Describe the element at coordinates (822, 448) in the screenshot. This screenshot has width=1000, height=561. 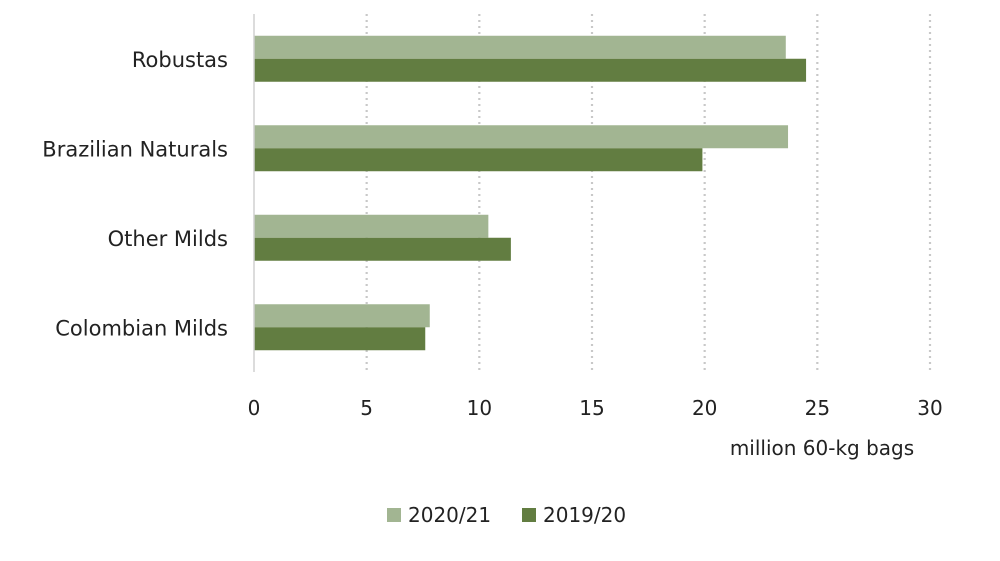
I see `x-axis-title: million 60-kg bags` at that location.